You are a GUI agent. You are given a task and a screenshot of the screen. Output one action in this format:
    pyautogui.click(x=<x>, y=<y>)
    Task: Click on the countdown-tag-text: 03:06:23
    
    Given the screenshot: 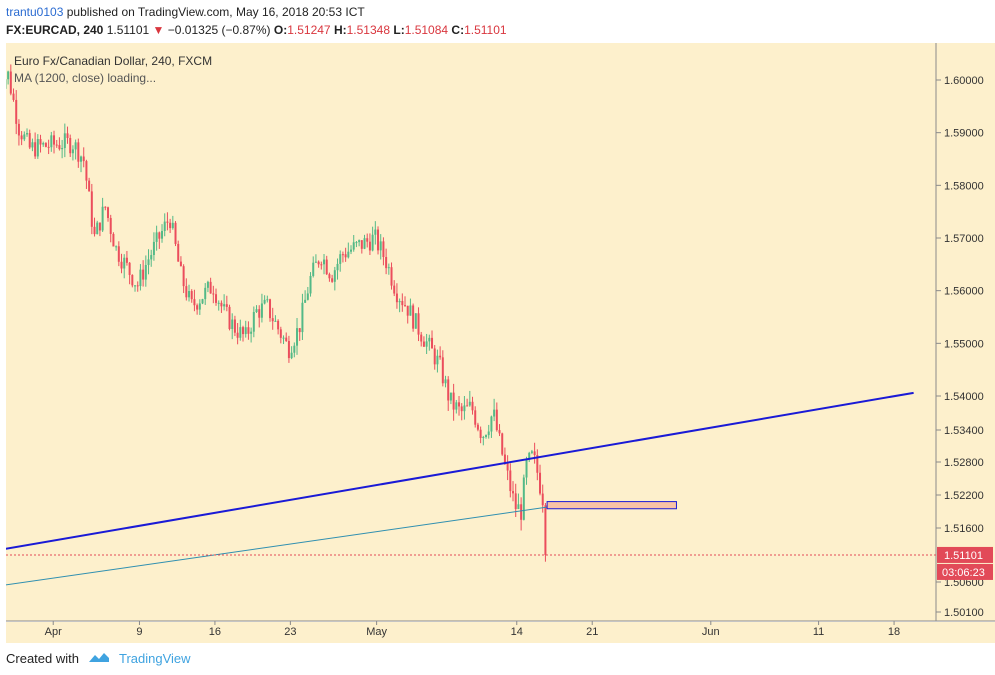 What is the action you would take?
    pyautogui.click(x=963, y=573)
    